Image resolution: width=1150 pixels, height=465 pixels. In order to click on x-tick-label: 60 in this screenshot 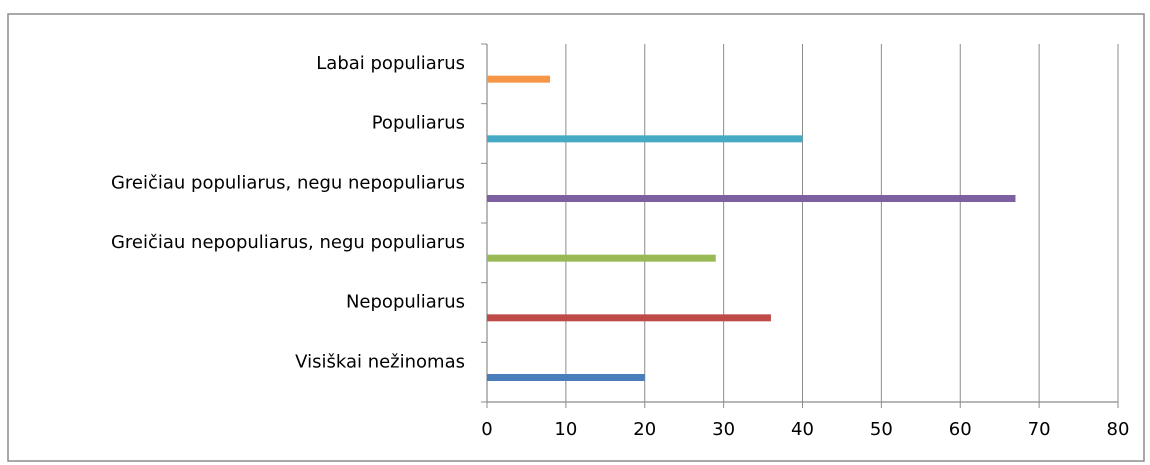, I will do `click(960, 429)`.